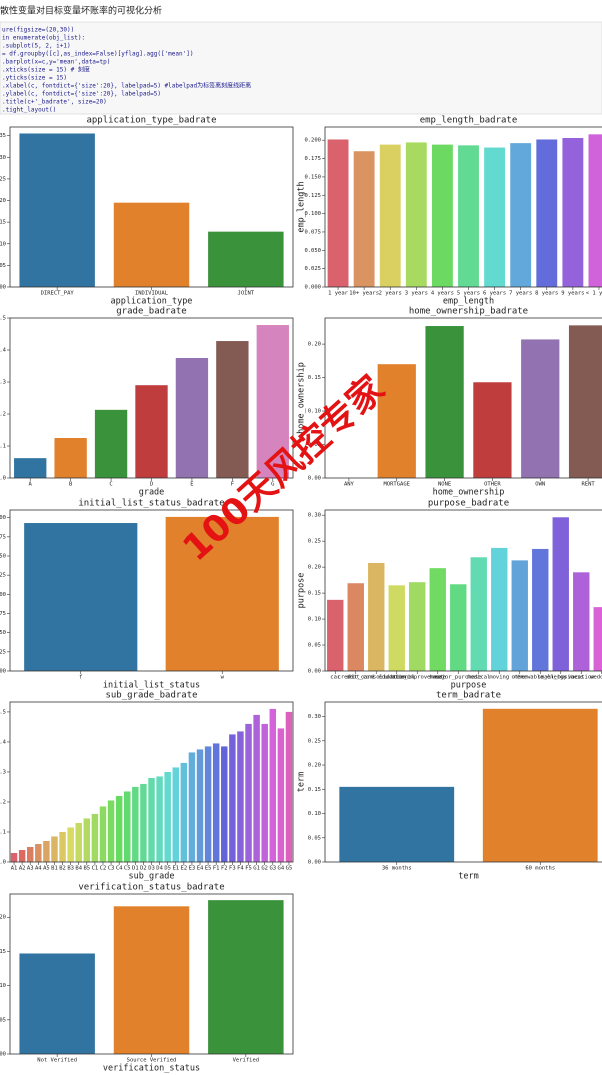 The width and height of the screenshot is (602, 1075). What do you see at coordinates (478, 678) in the screenshot?
I see `x-tick-label: medical` at bounding box center [478, 678].